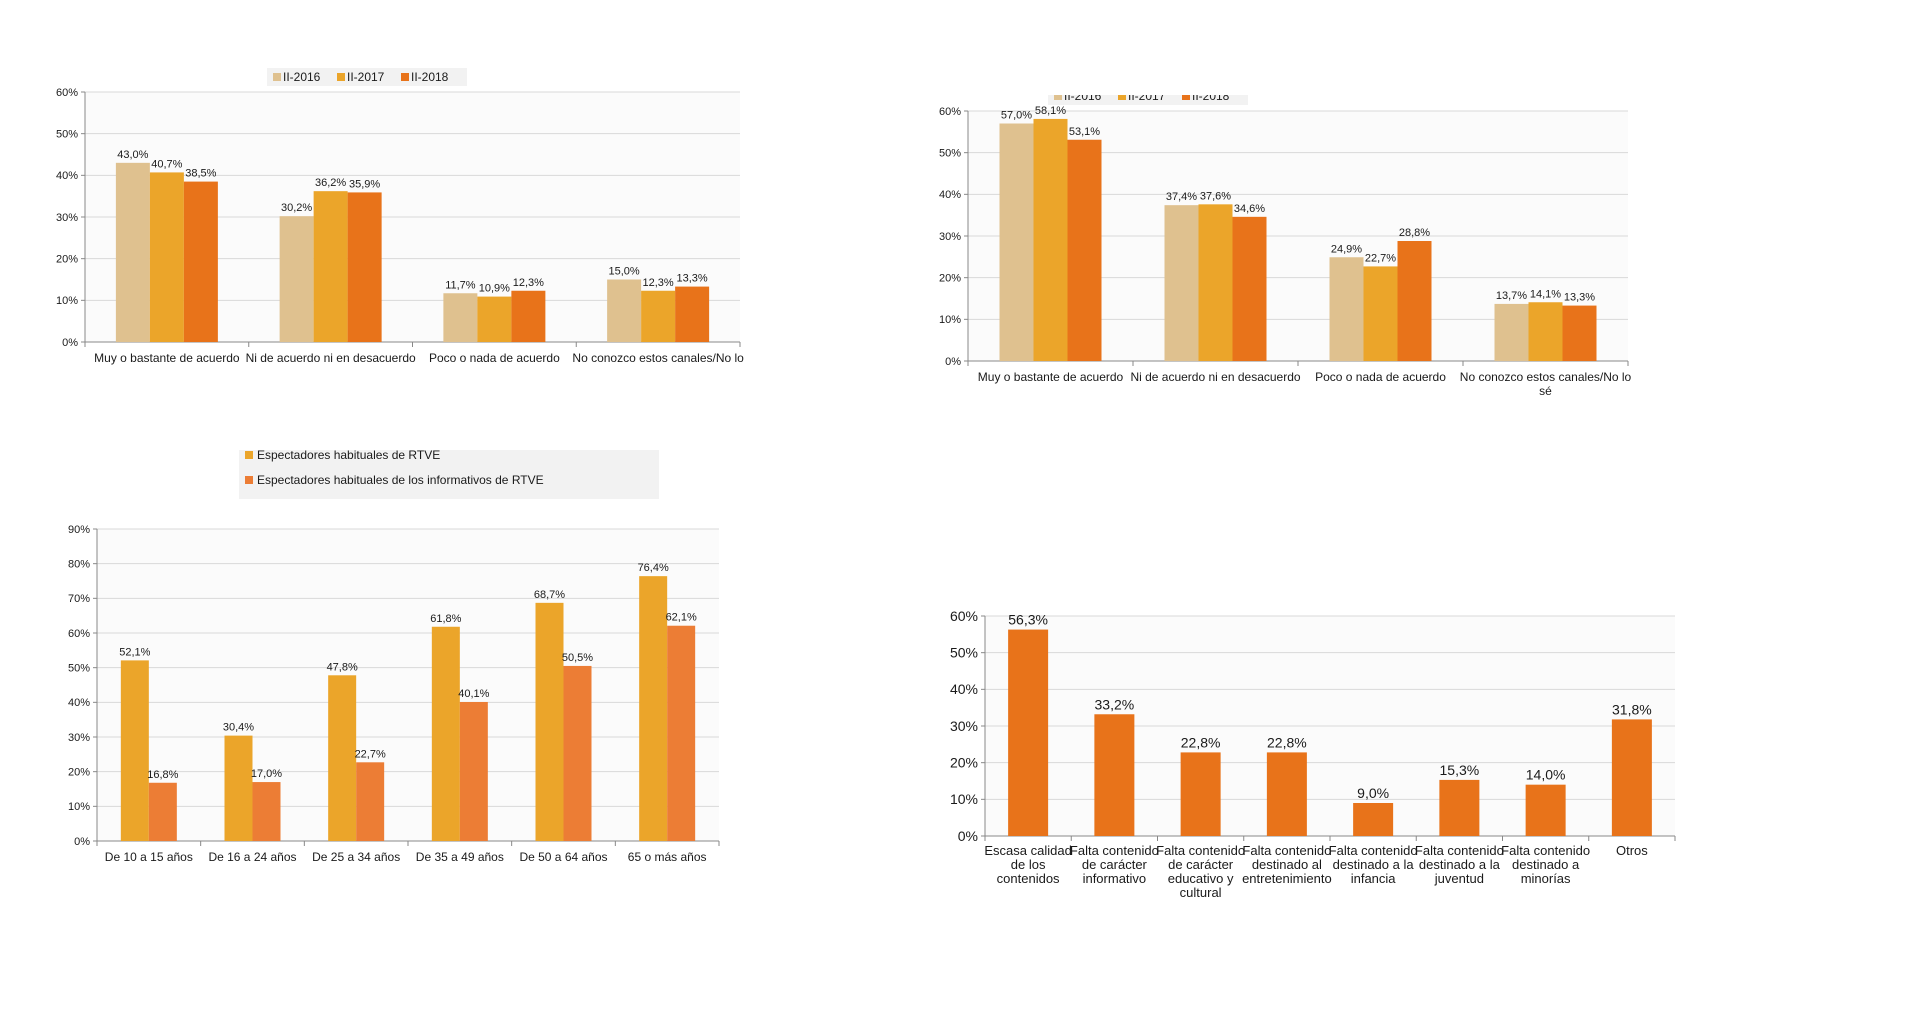 This screenshot has width=1905, height=1021. Describe the element at coordinates (342, 667) in the screenshot. I see `data-label: 47,8%` at that location.